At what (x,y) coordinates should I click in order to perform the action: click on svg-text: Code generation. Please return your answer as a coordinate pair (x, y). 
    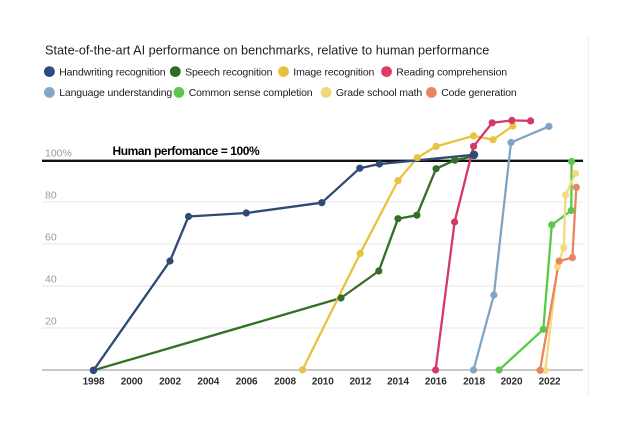
    Looking at the image, I should click on (479, 93).